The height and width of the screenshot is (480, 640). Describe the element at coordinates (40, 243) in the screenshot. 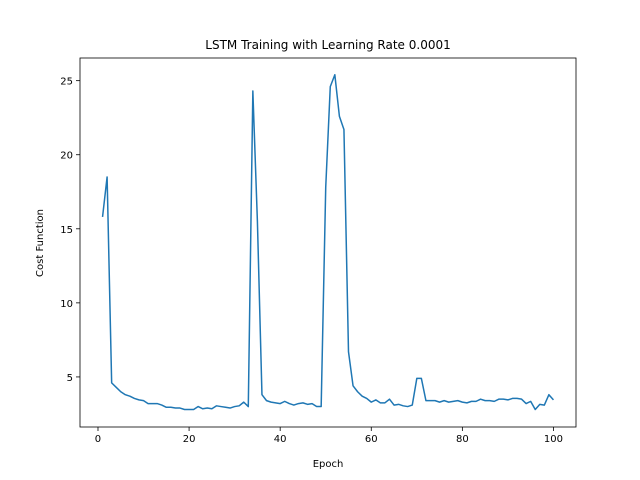

I see `y-axis-label: Cost Function` at that location.